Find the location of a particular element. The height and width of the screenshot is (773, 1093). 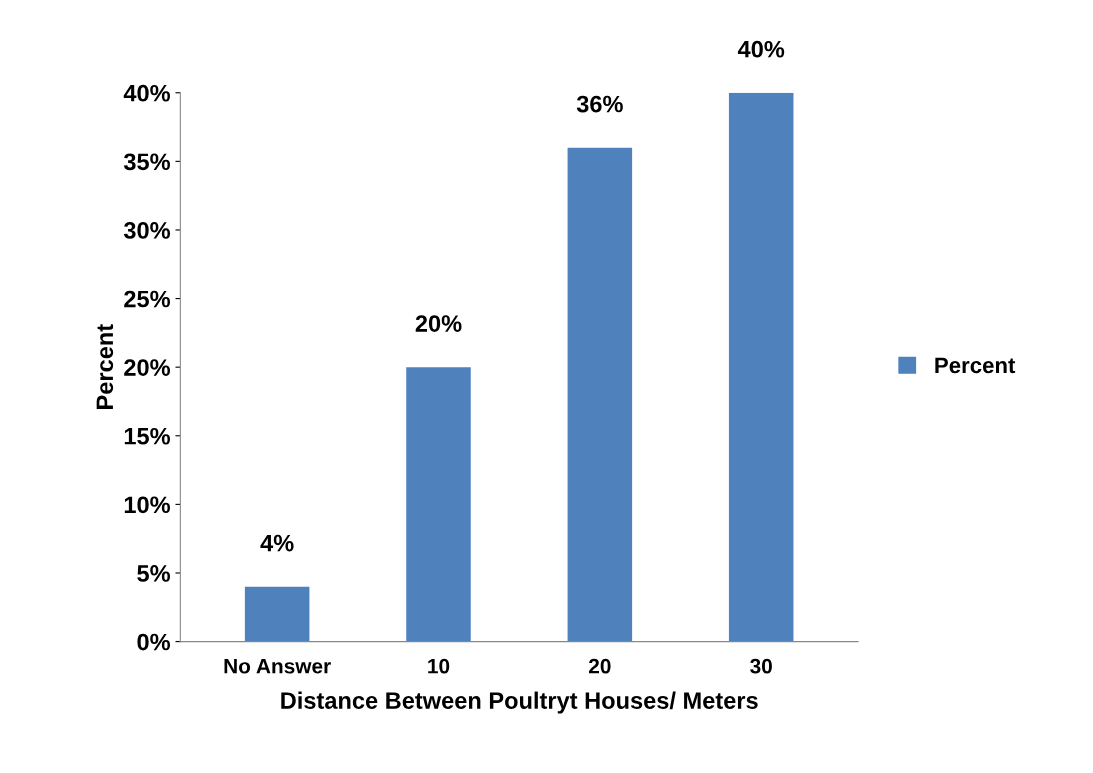

data-label: 40% is located at coordinates (761, 49).